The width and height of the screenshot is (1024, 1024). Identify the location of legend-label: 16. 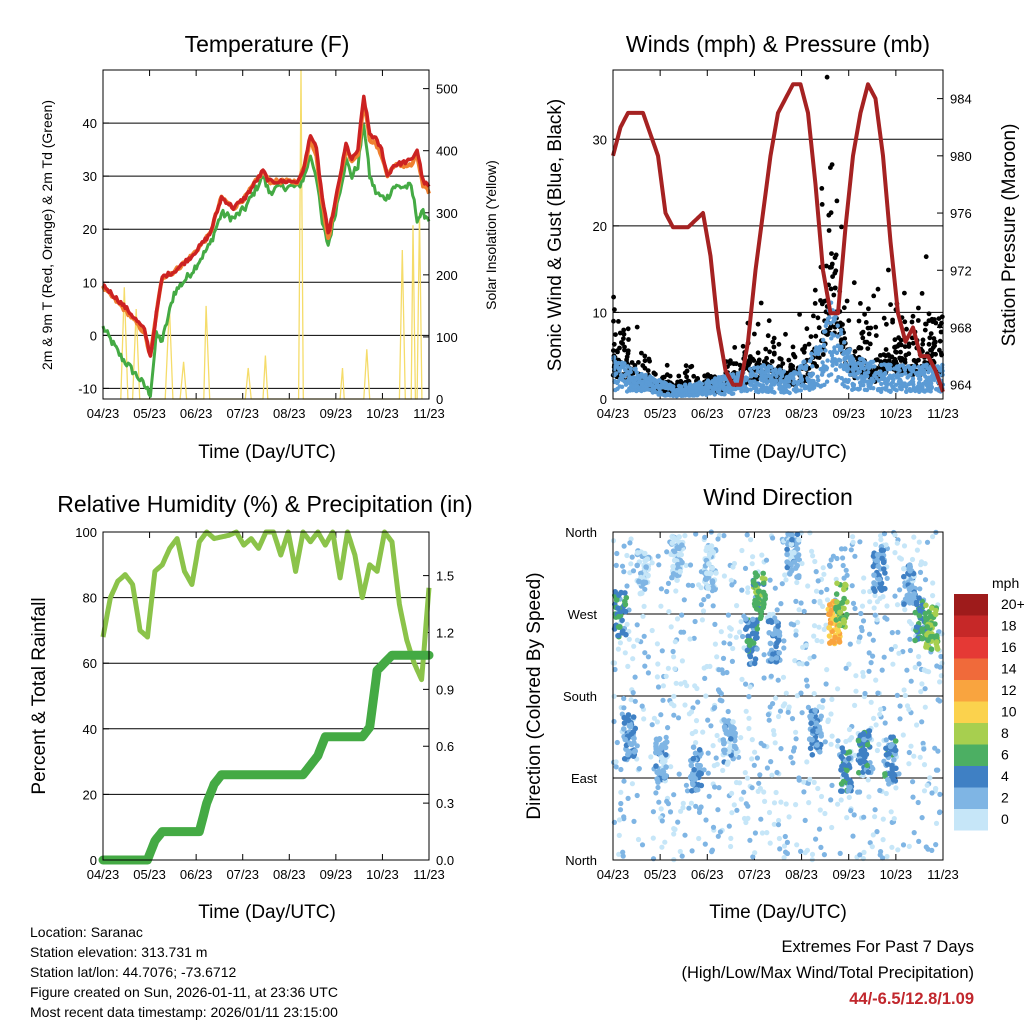
(1009, 647).